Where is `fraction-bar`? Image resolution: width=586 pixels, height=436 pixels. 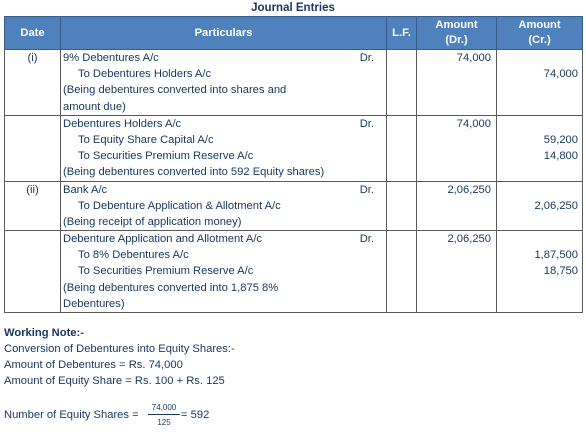 fraction-bar is located at coordinates (164, 414).